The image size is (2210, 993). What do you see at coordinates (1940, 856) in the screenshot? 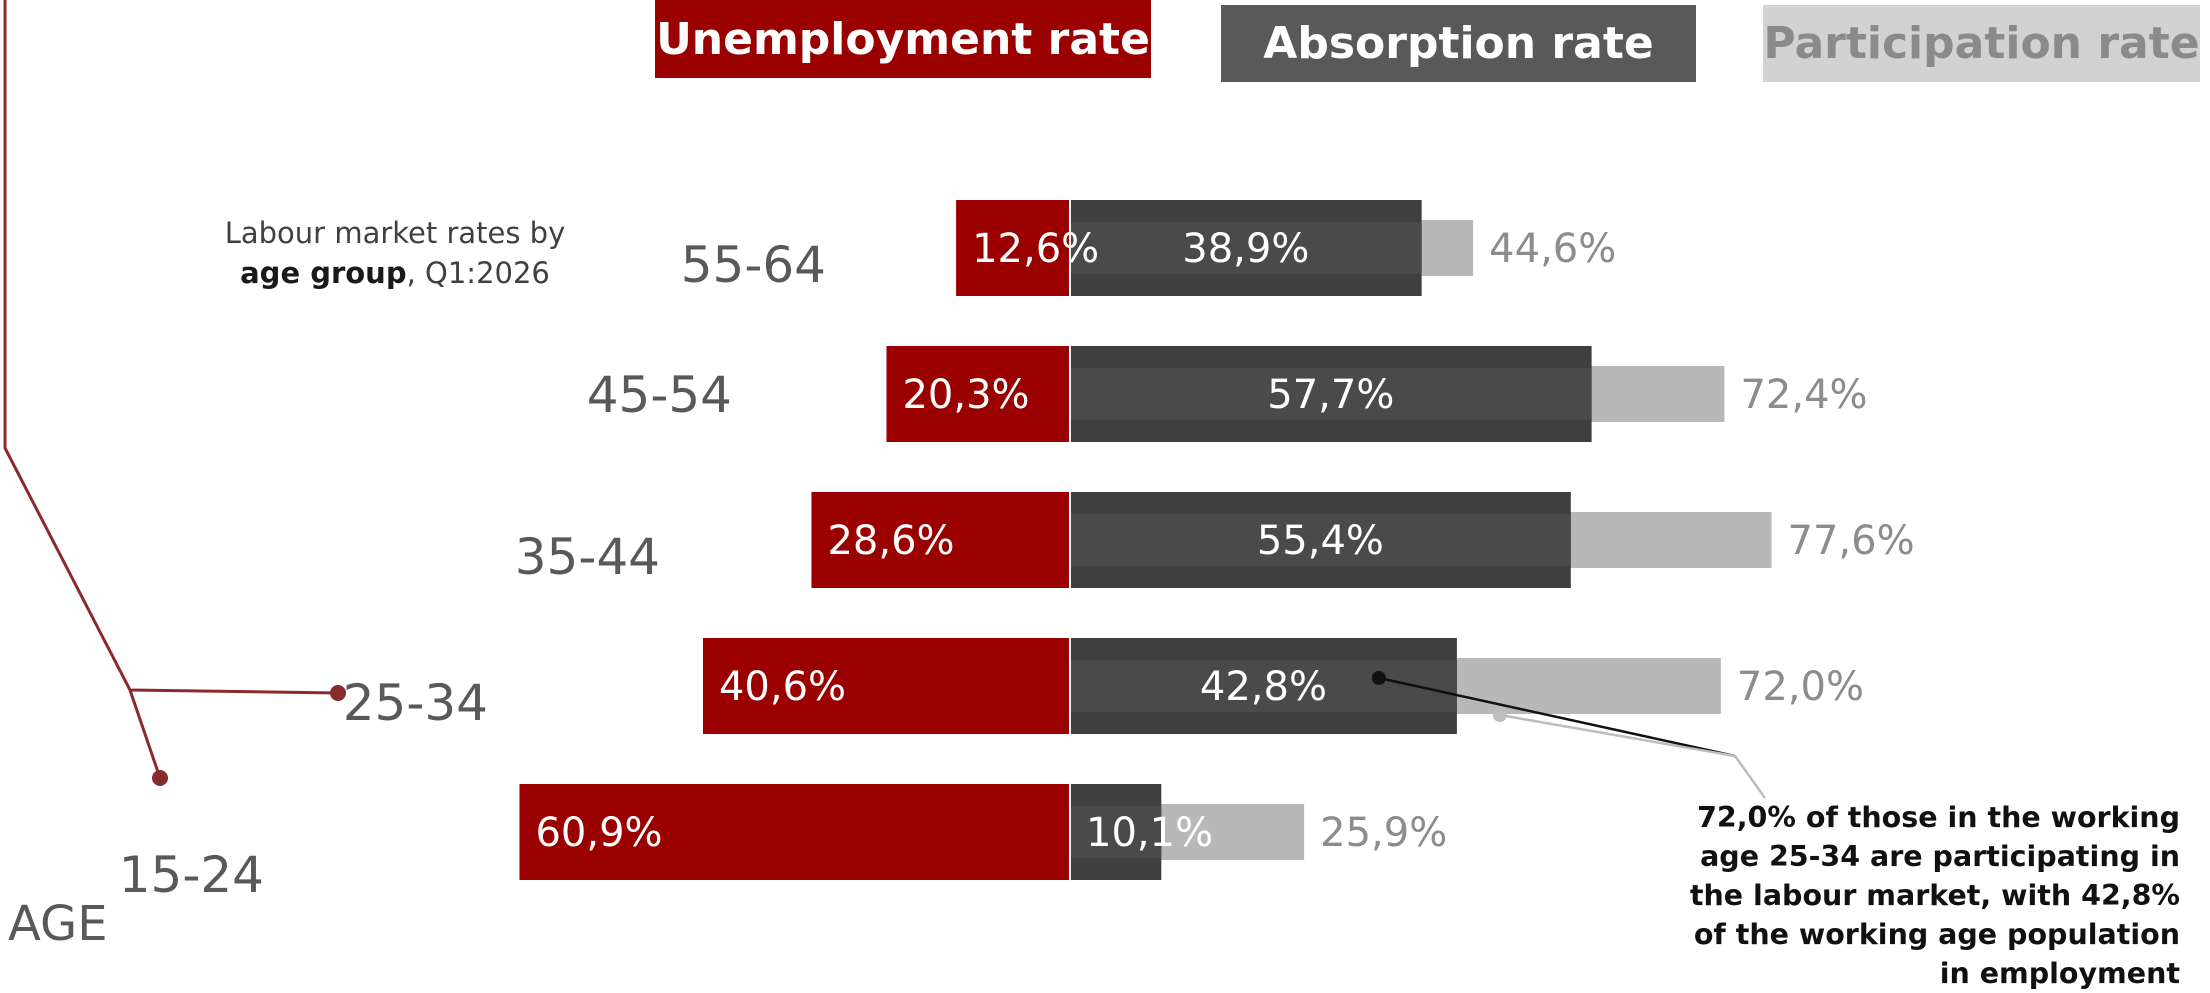
I see `annotation-line-2: age 25-34 are participating in` at bounding box center [1940, 856].